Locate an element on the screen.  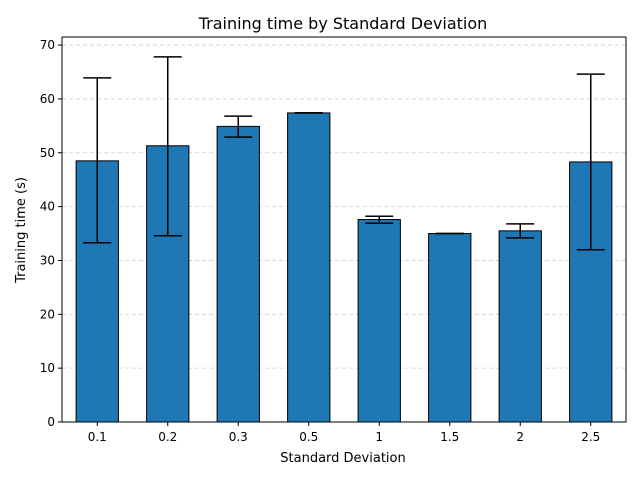
x-tick-label: 0.5 is located at coordinates (308, 437).